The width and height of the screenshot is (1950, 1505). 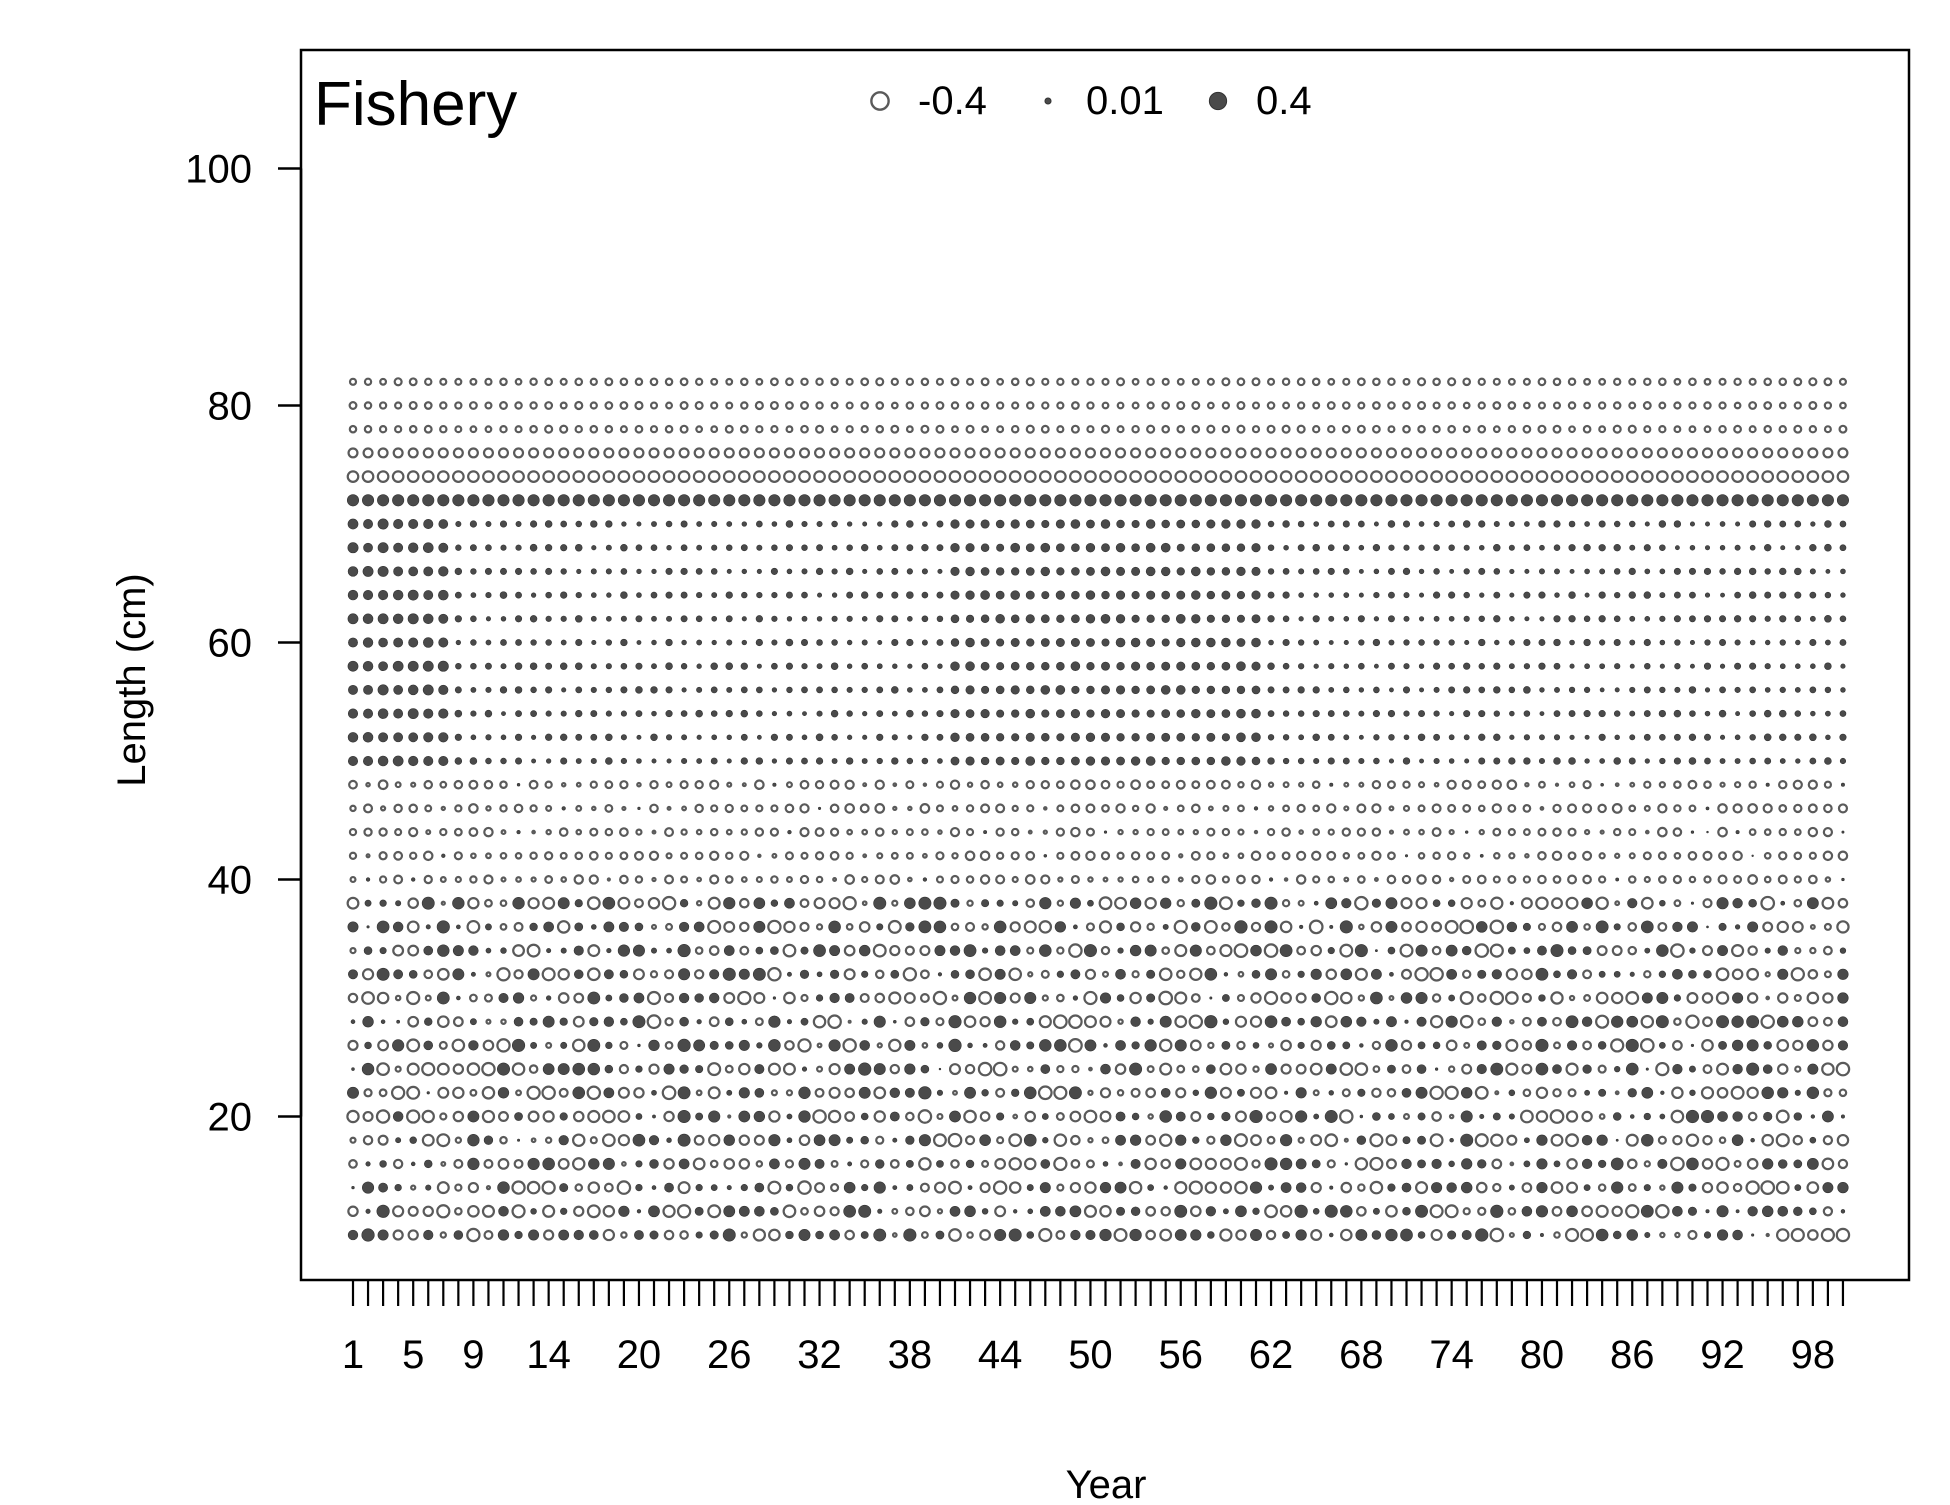 What do you see at coordinates (639, 1355) in the screenshot?
I see `x-tick-label: 20` at bounding box center [639, 1355].